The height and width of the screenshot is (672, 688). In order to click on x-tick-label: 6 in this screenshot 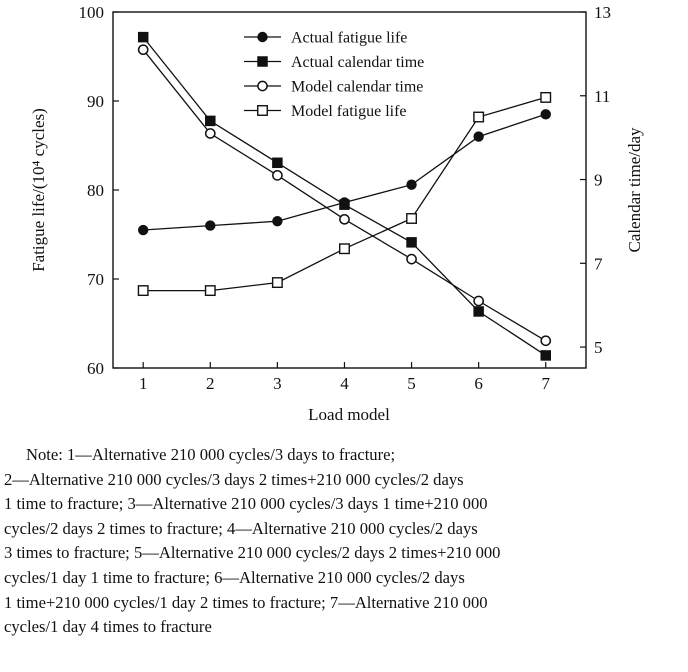, I will do `click(478, 383)`.